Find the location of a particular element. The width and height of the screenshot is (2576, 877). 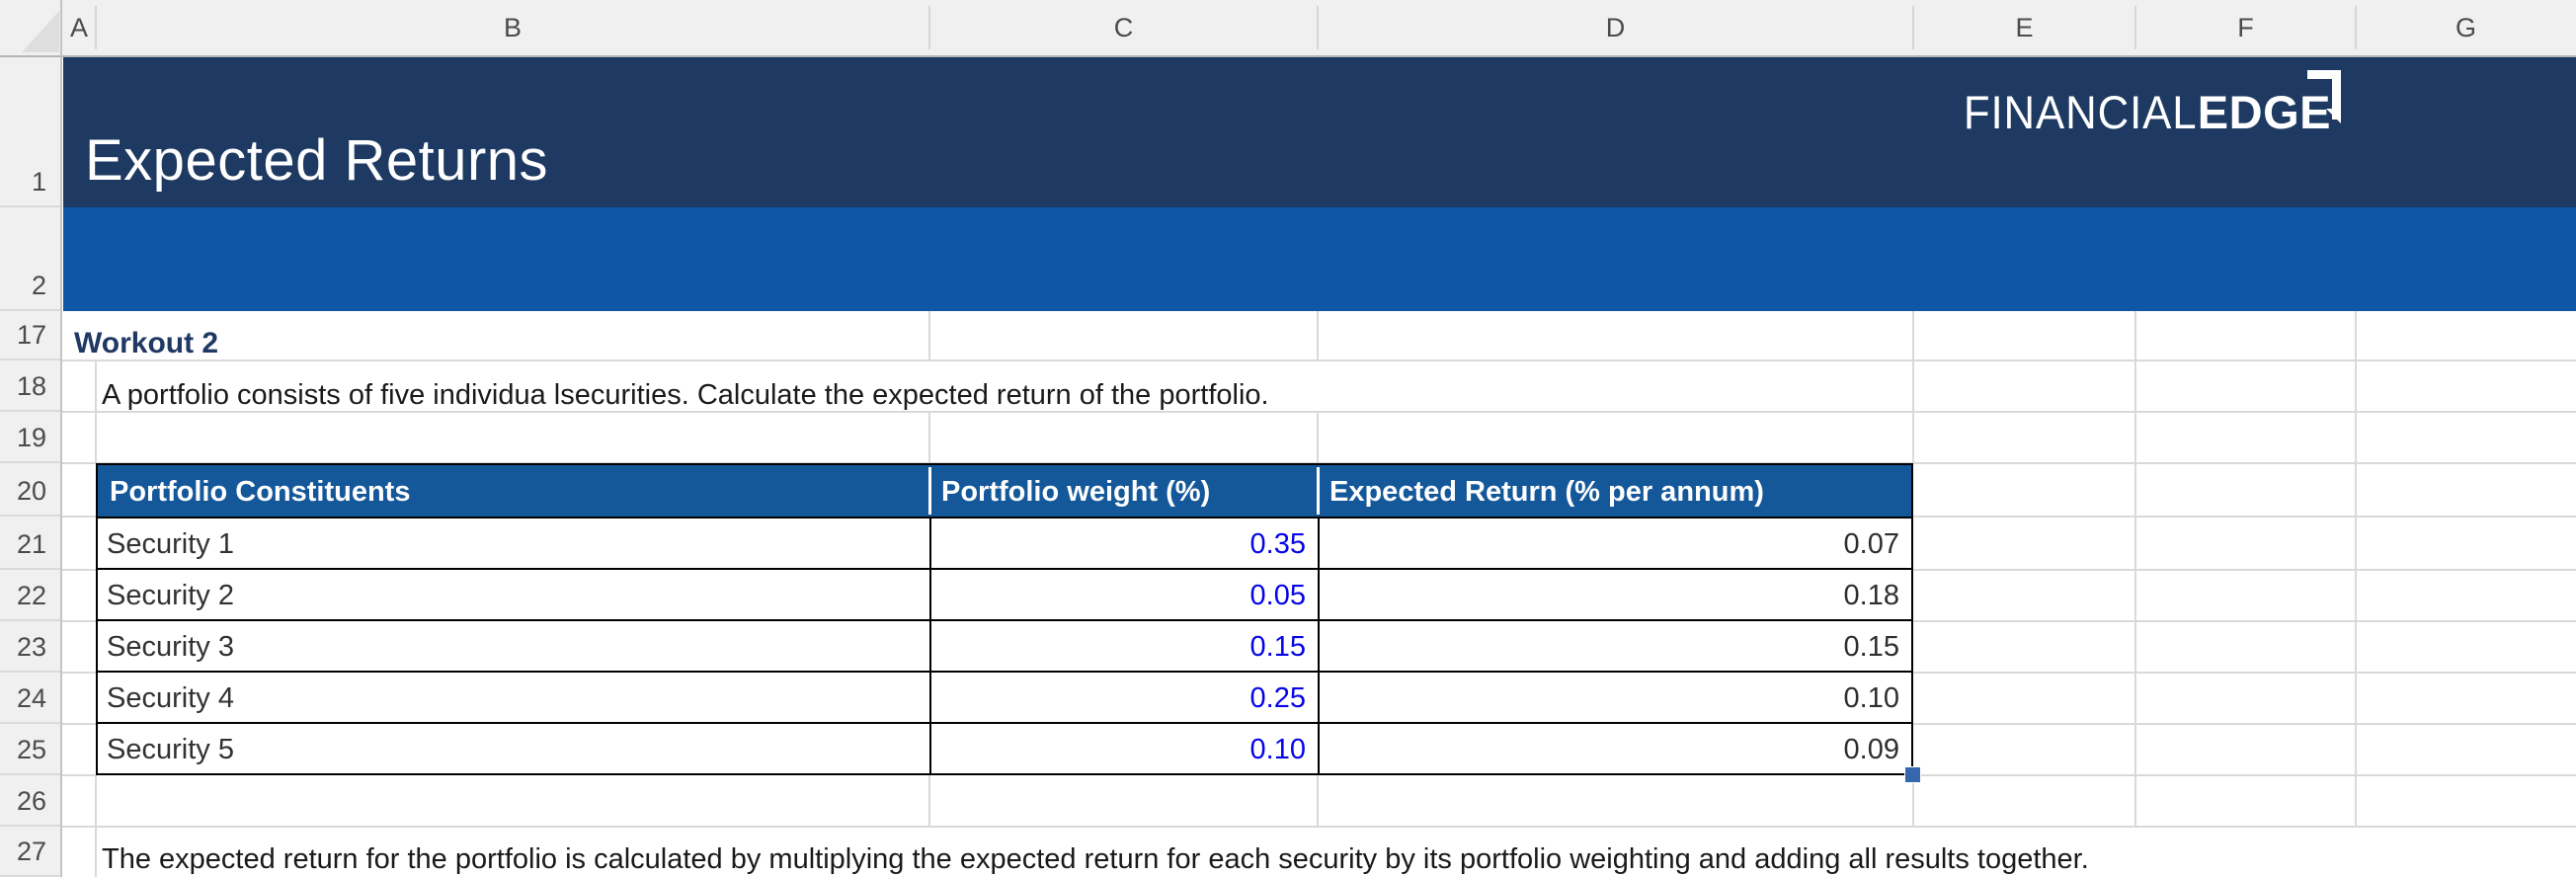

expected-return-cell: 0.09 is located at coordinates (1871, 749).